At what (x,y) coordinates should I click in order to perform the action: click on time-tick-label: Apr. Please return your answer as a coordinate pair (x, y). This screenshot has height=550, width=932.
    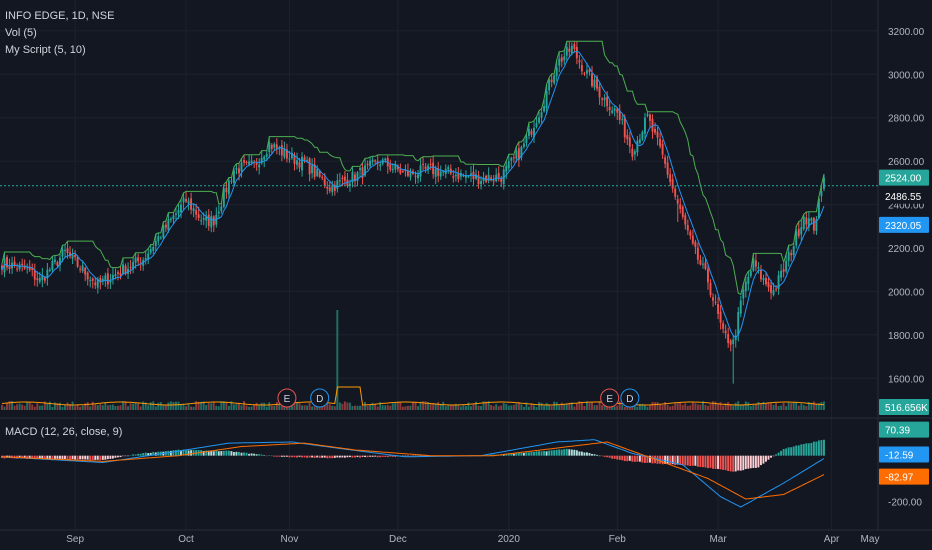
    Looking at the image, I should click on (832, 539).